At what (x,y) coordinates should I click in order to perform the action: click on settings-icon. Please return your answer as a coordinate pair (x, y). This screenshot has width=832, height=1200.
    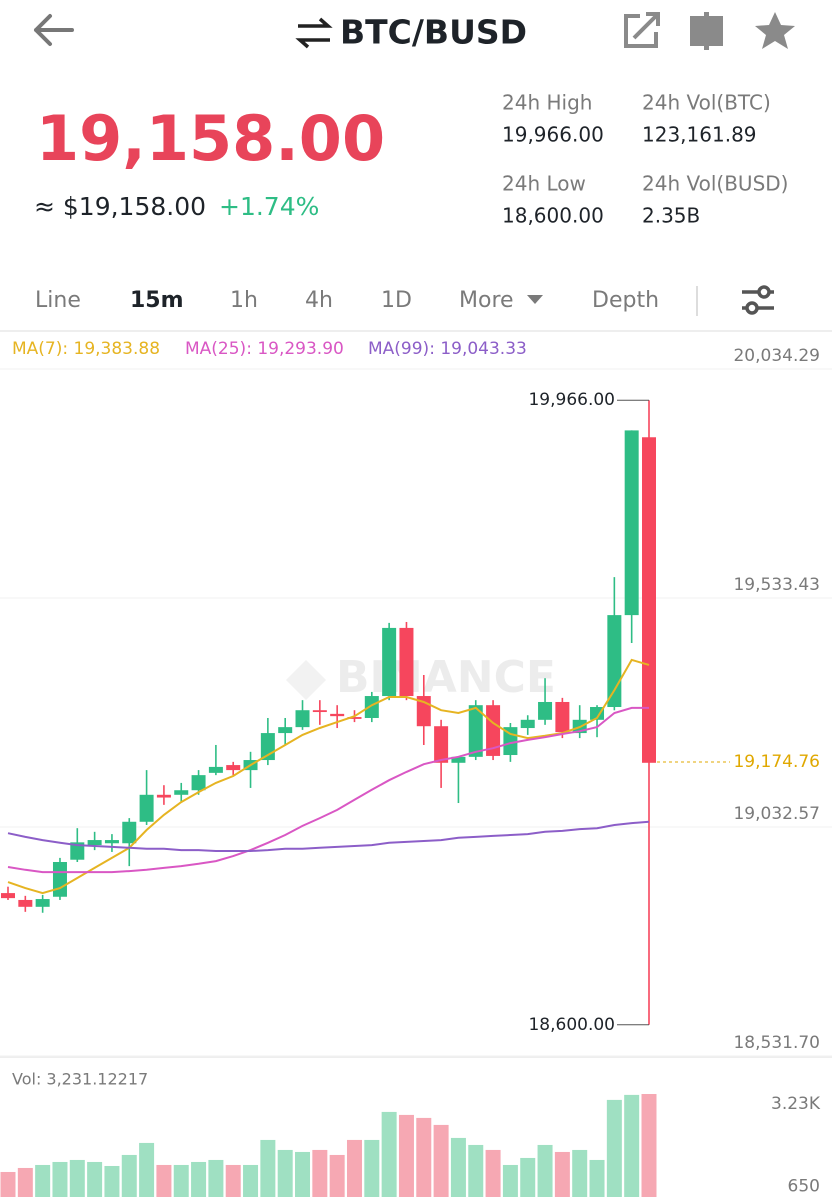
    Looking at the image, I should click on (758, 300).